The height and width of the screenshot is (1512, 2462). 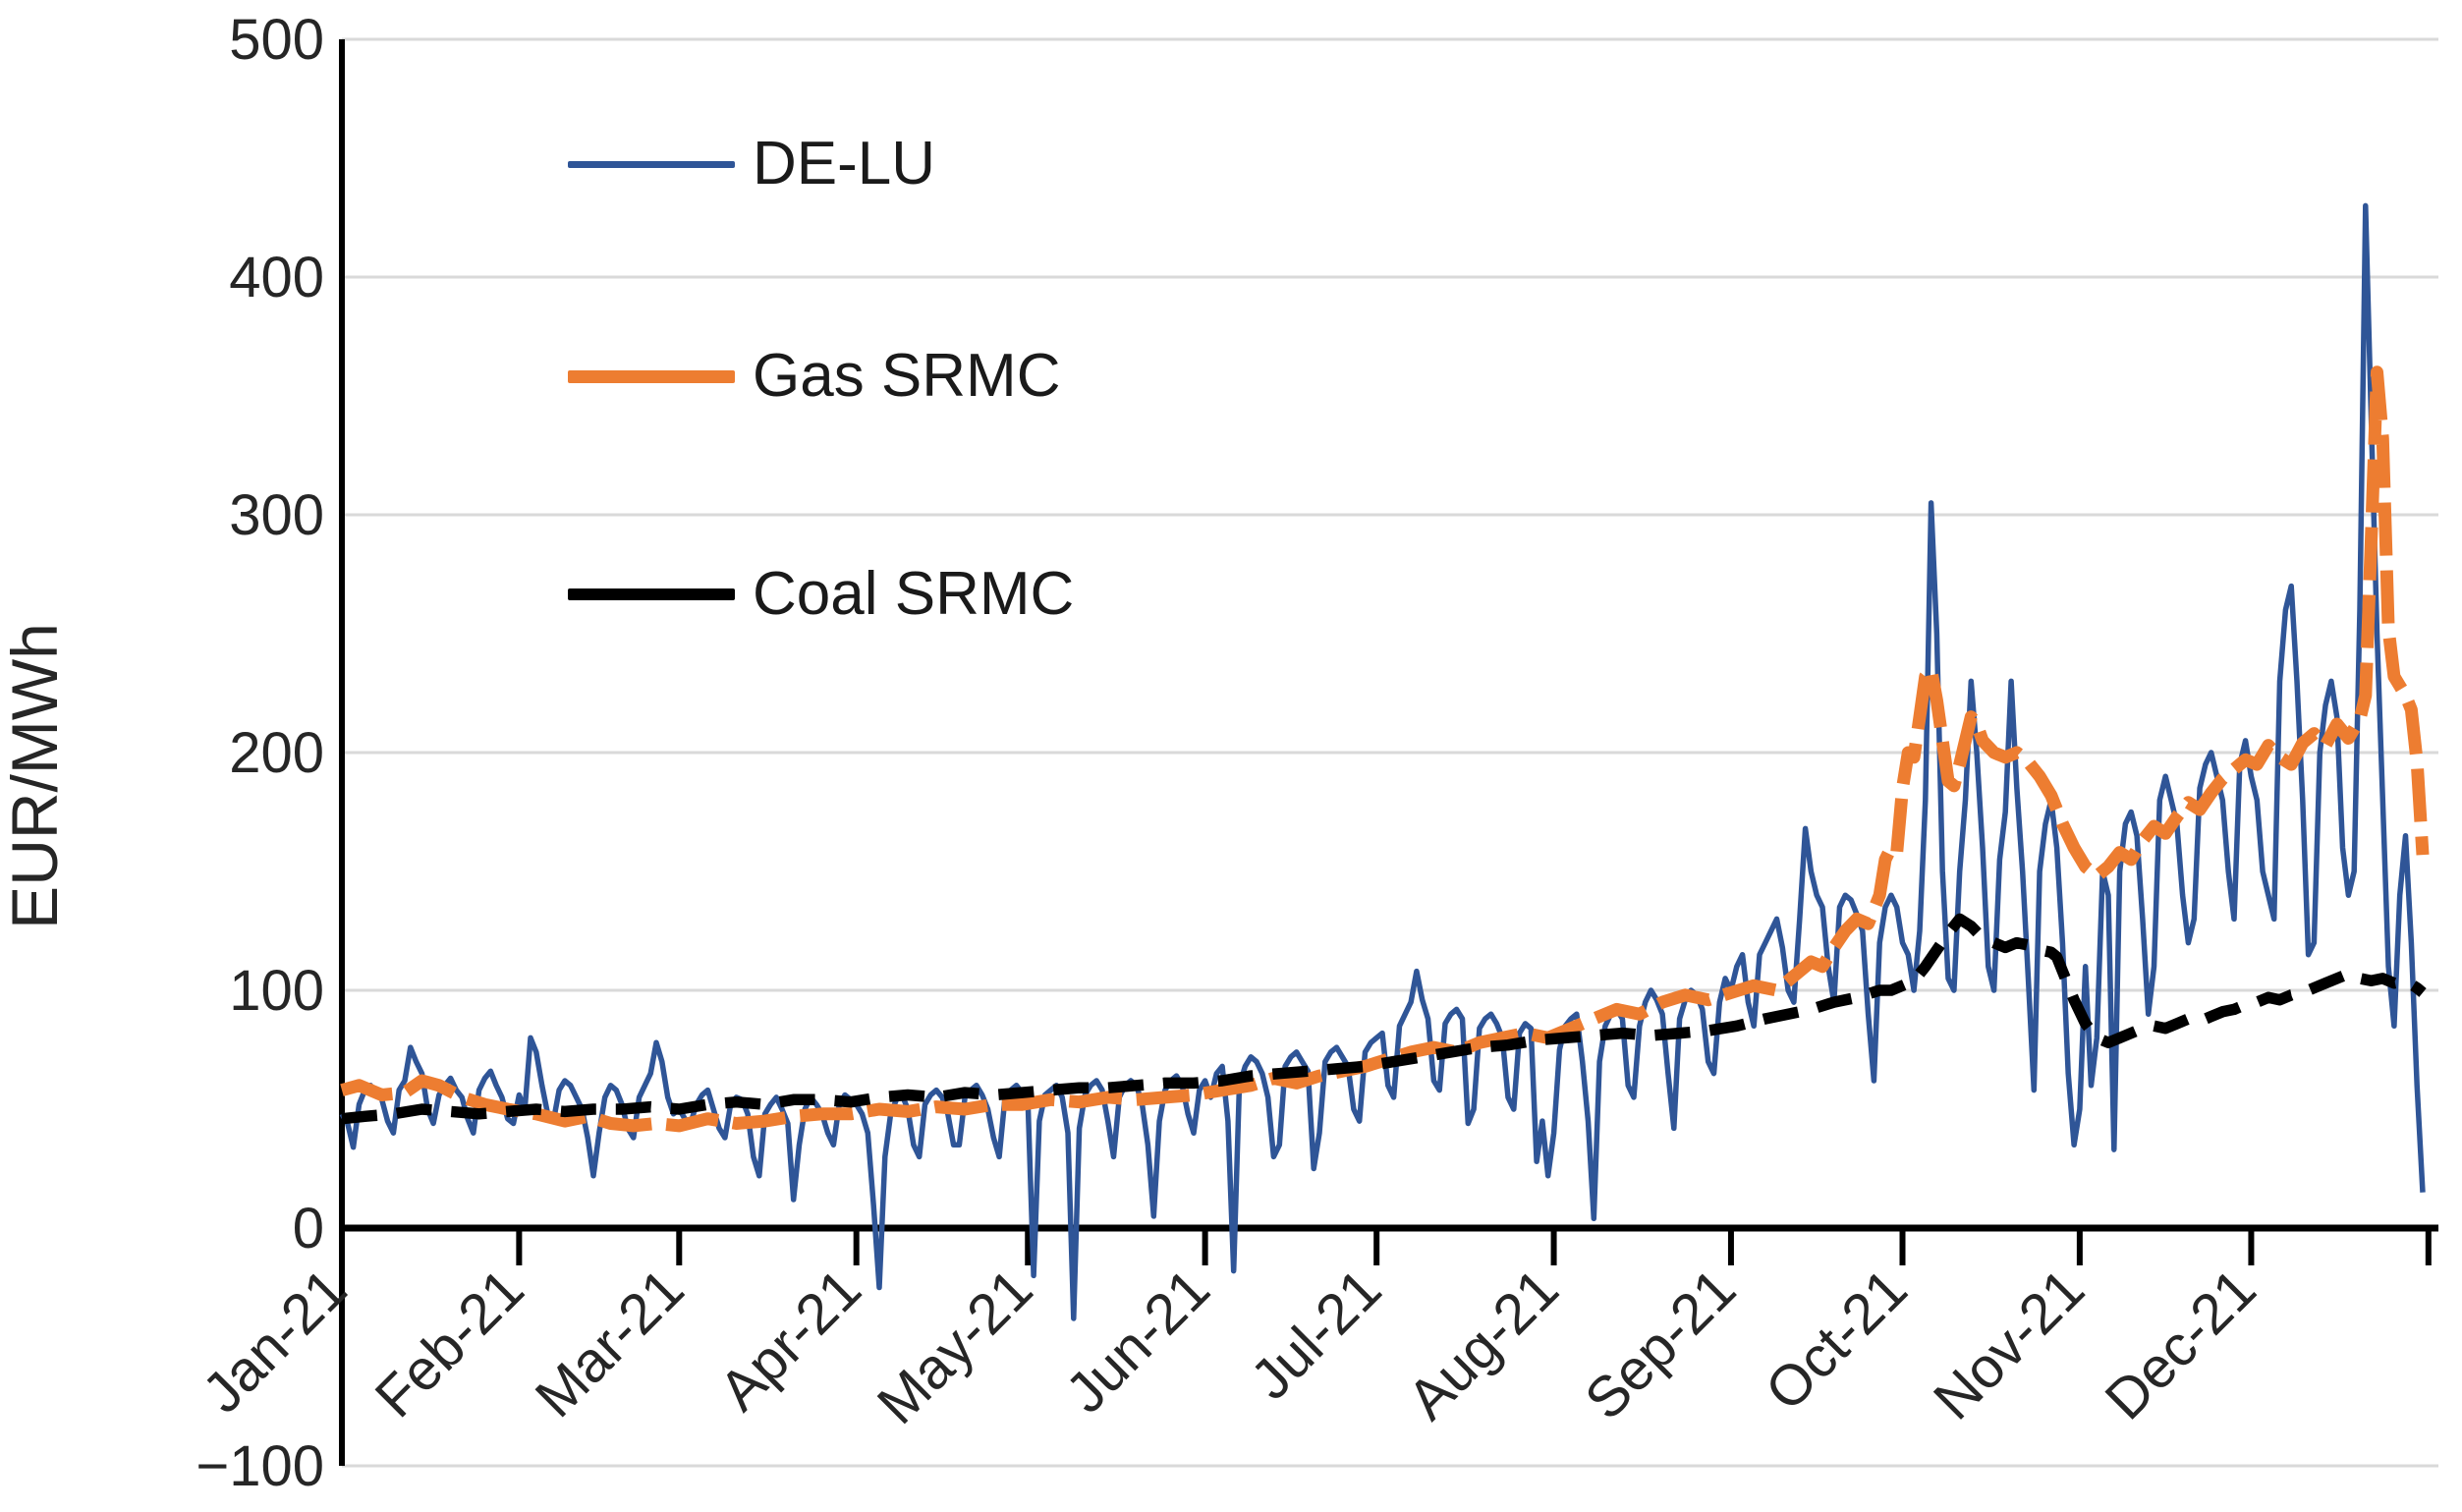 What do you see at coordinates (651, 594) in the screenshot?
I see `legend-line-sample-coal-srmc` at bounding box center [651, 594].